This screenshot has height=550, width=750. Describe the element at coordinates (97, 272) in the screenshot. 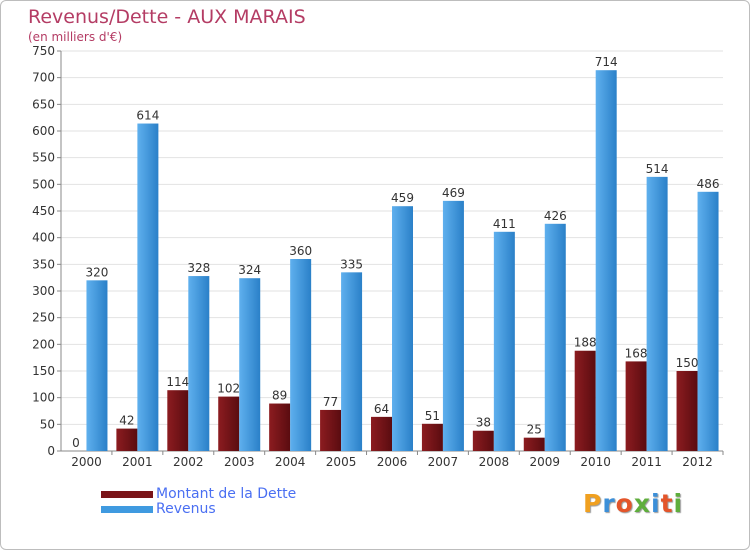

I see `data-label-revenus: 320` at that location.